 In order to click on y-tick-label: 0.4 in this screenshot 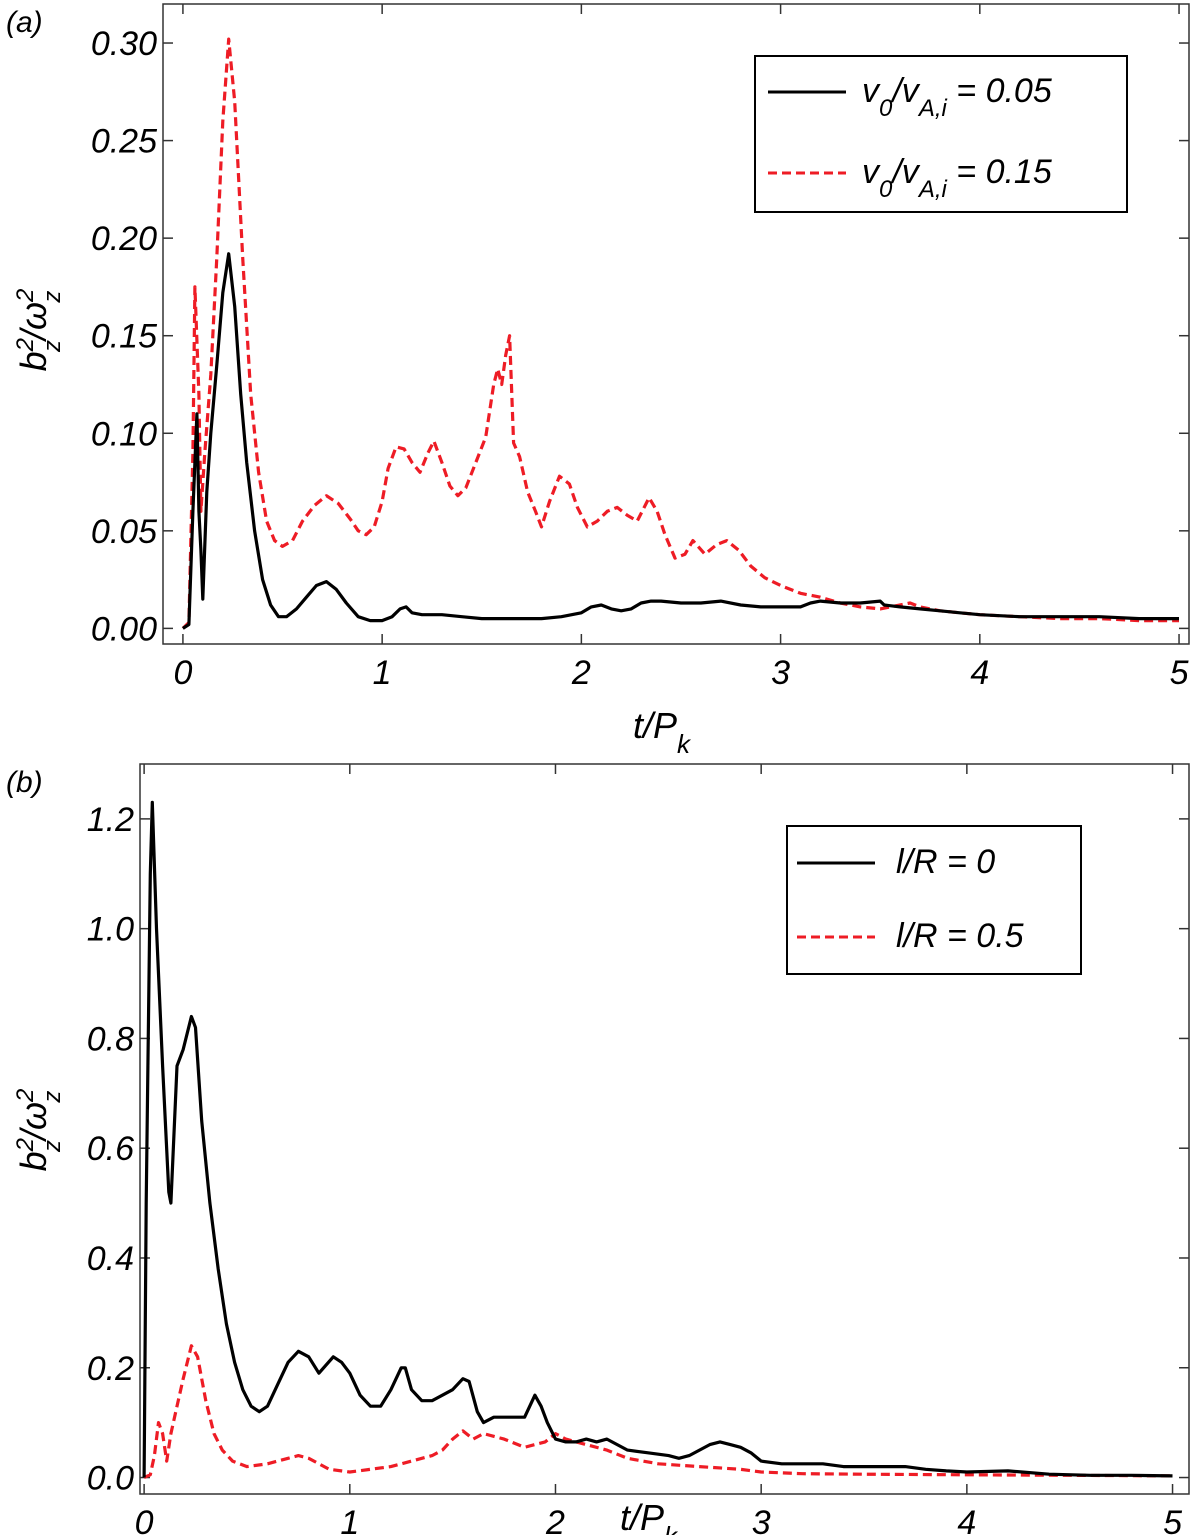, I will do `click(110, 1259)`.